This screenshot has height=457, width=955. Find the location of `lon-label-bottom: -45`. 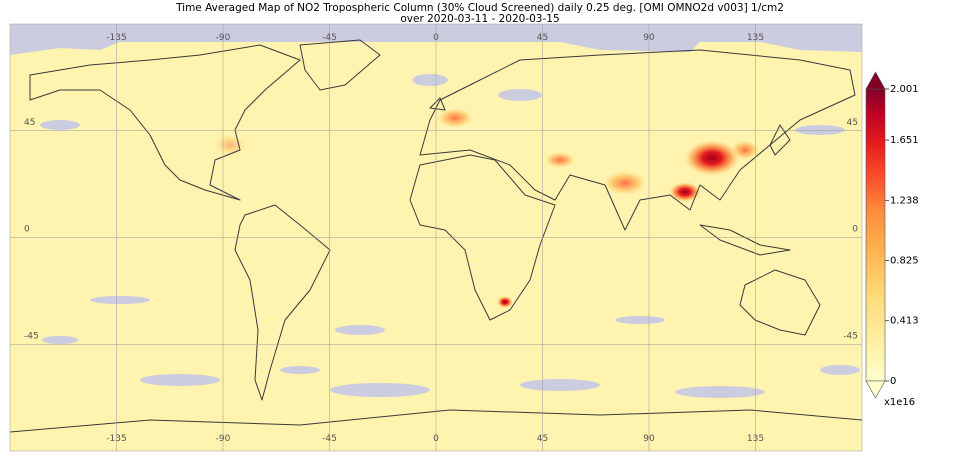

lon-label-bottom: -45 is located at coordinates (329, 439).